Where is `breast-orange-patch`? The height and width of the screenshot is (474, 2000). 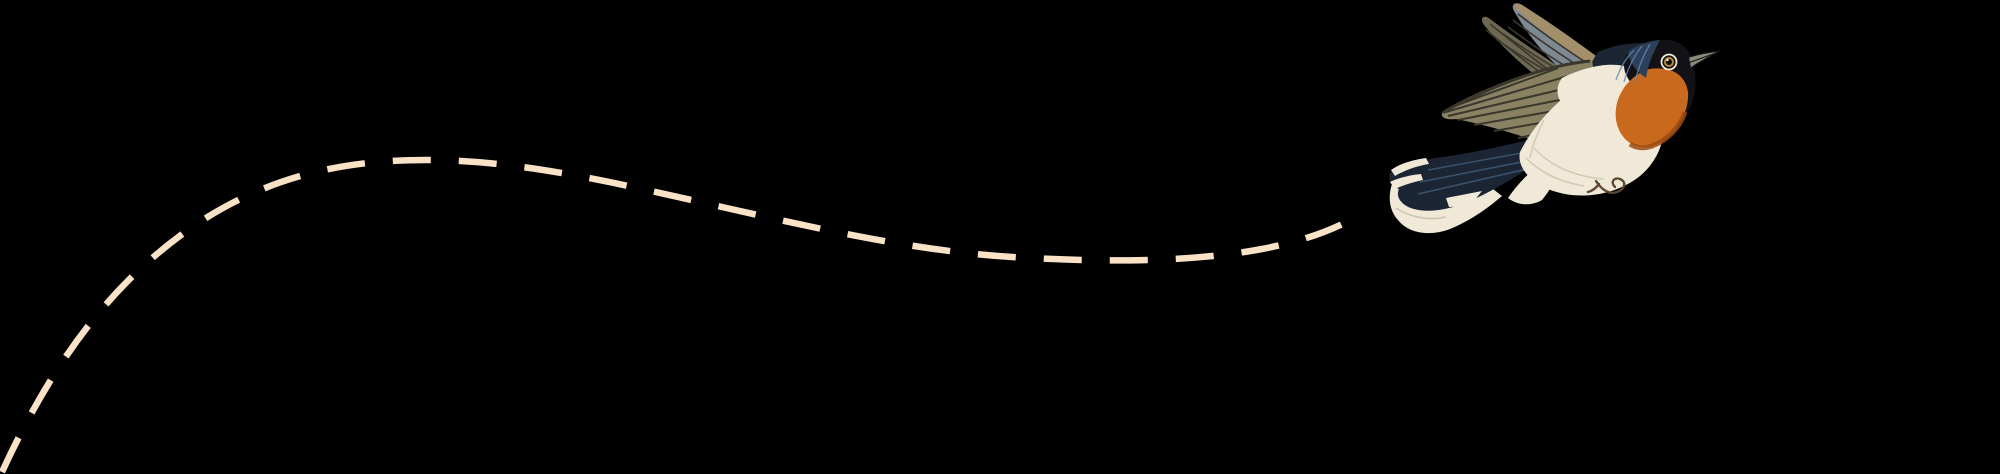
breast-orange-patch is located at coordinates (1652, 108).